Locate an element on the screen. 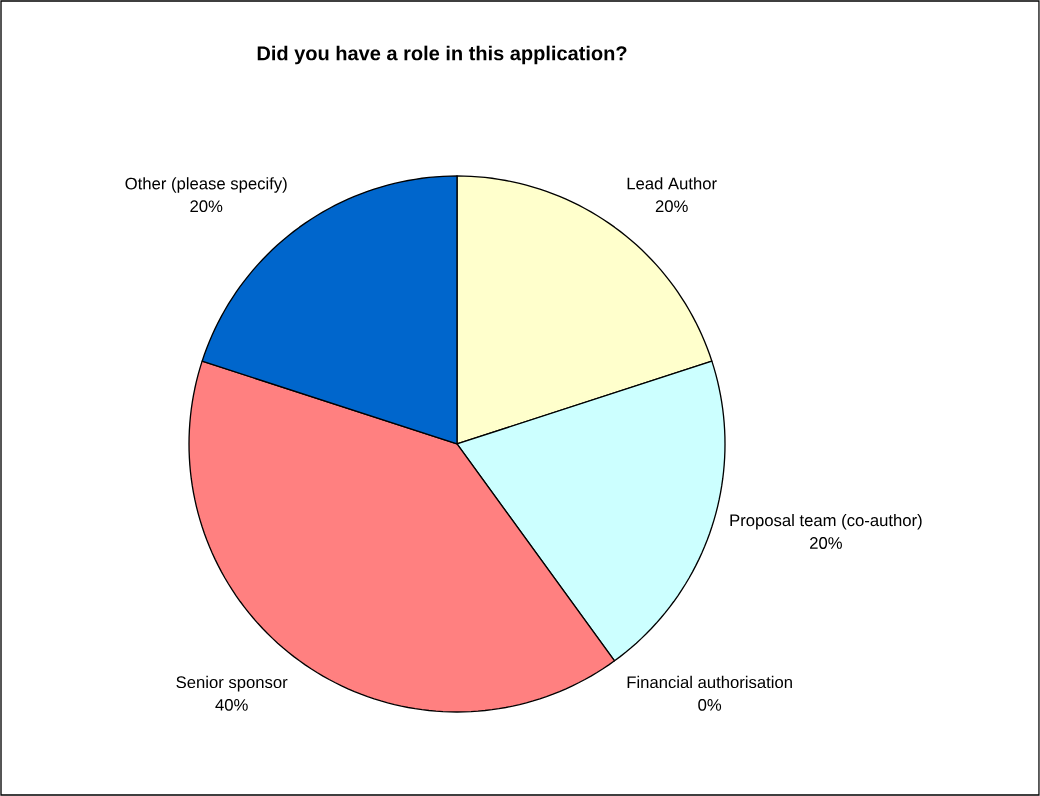  category-label: Financial authorisation is located at coordinates (709, 682).